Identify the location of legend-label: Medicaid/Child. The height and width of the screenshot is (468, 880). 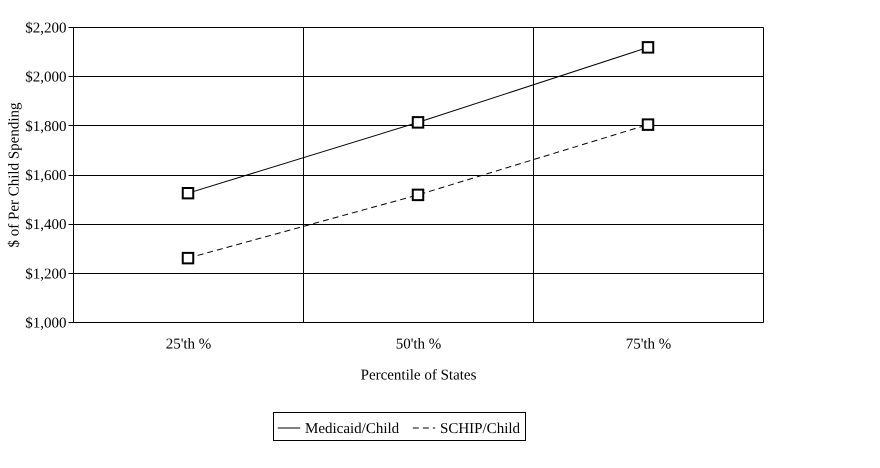
(352, 429).